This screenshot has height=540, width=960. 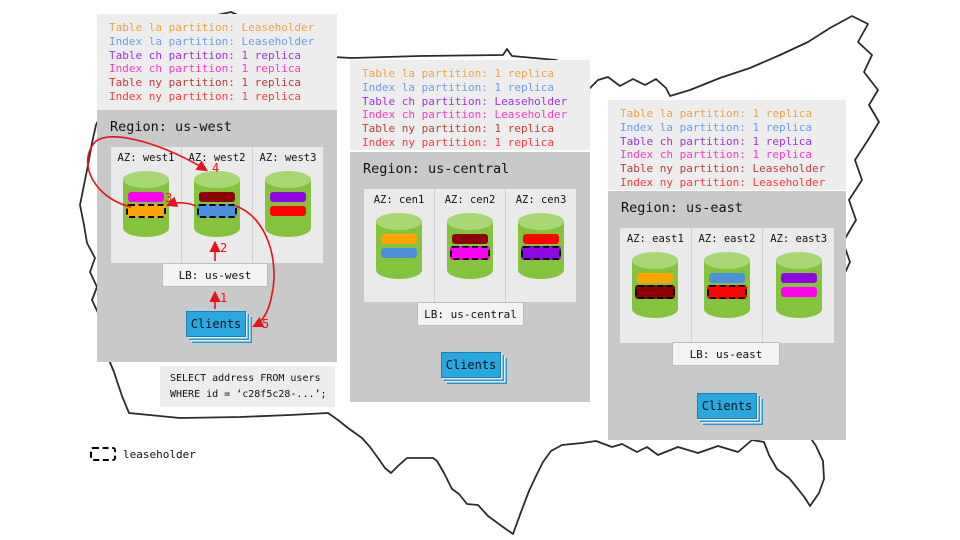 What do you see at coordinates (266, 324) in the screenshot?
I see `flow-step-number: 5` at bounding box center [266, 324].